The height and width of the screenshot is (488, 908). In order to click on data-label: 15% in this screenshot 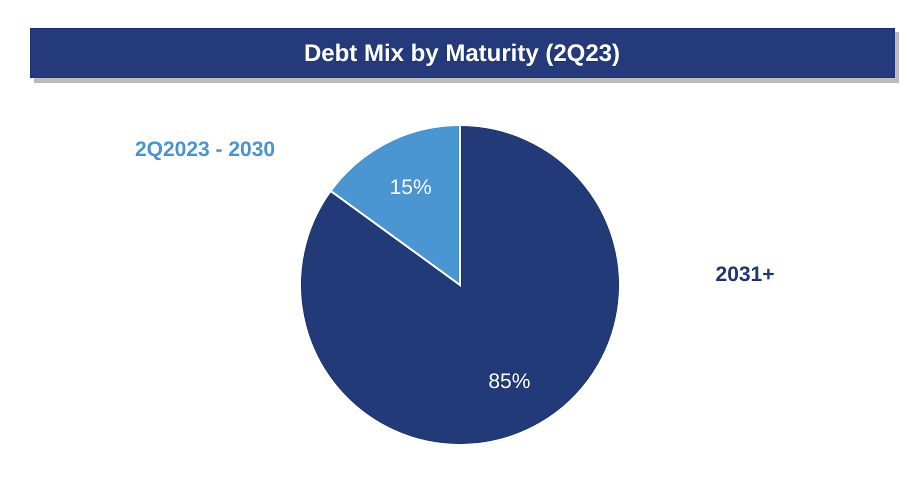, I will do `click(411, 188)`.